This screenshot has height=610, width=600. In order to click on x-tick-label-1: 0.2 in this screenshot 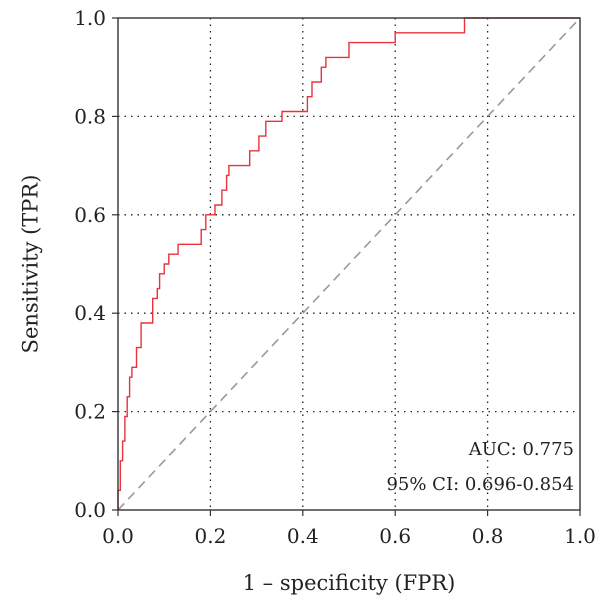, I will do `click(210, 536)`.